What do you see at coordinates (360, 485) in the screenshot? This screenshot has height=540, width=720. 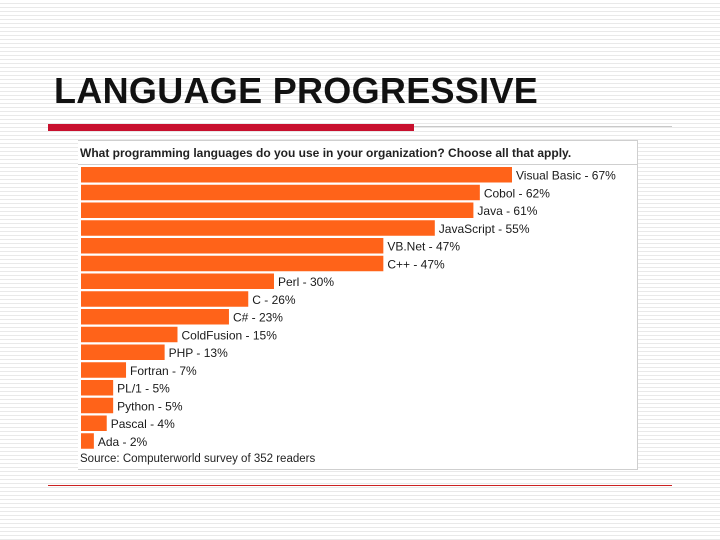 I see `footer-rule` at bounding box center [360, 485].